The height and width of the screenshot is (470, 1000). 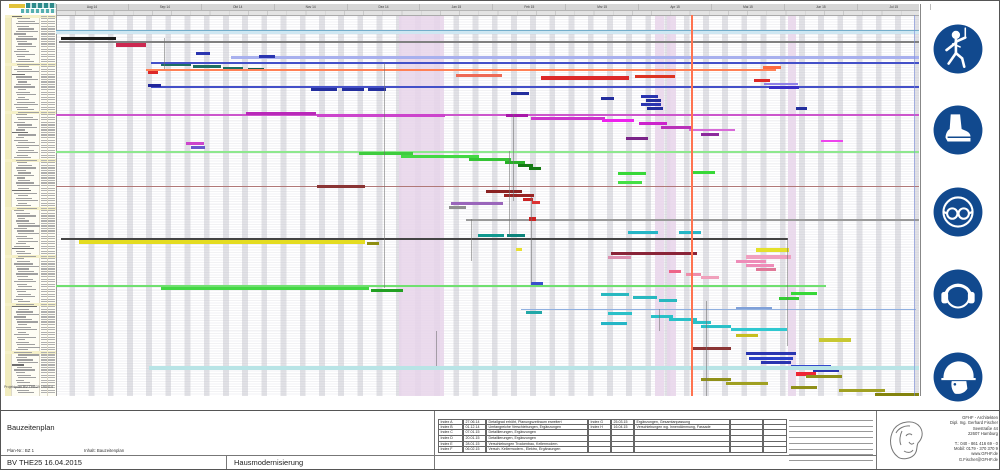 I want to click on task-col-divider, so click(x=11, y=205).